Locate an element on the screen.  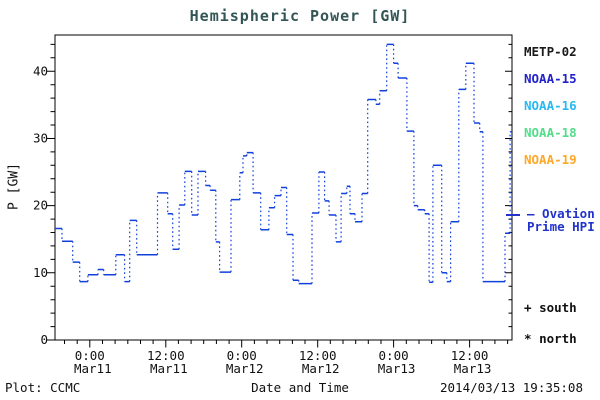
asterisk-symbol: * is located at coordinates (528, 338).